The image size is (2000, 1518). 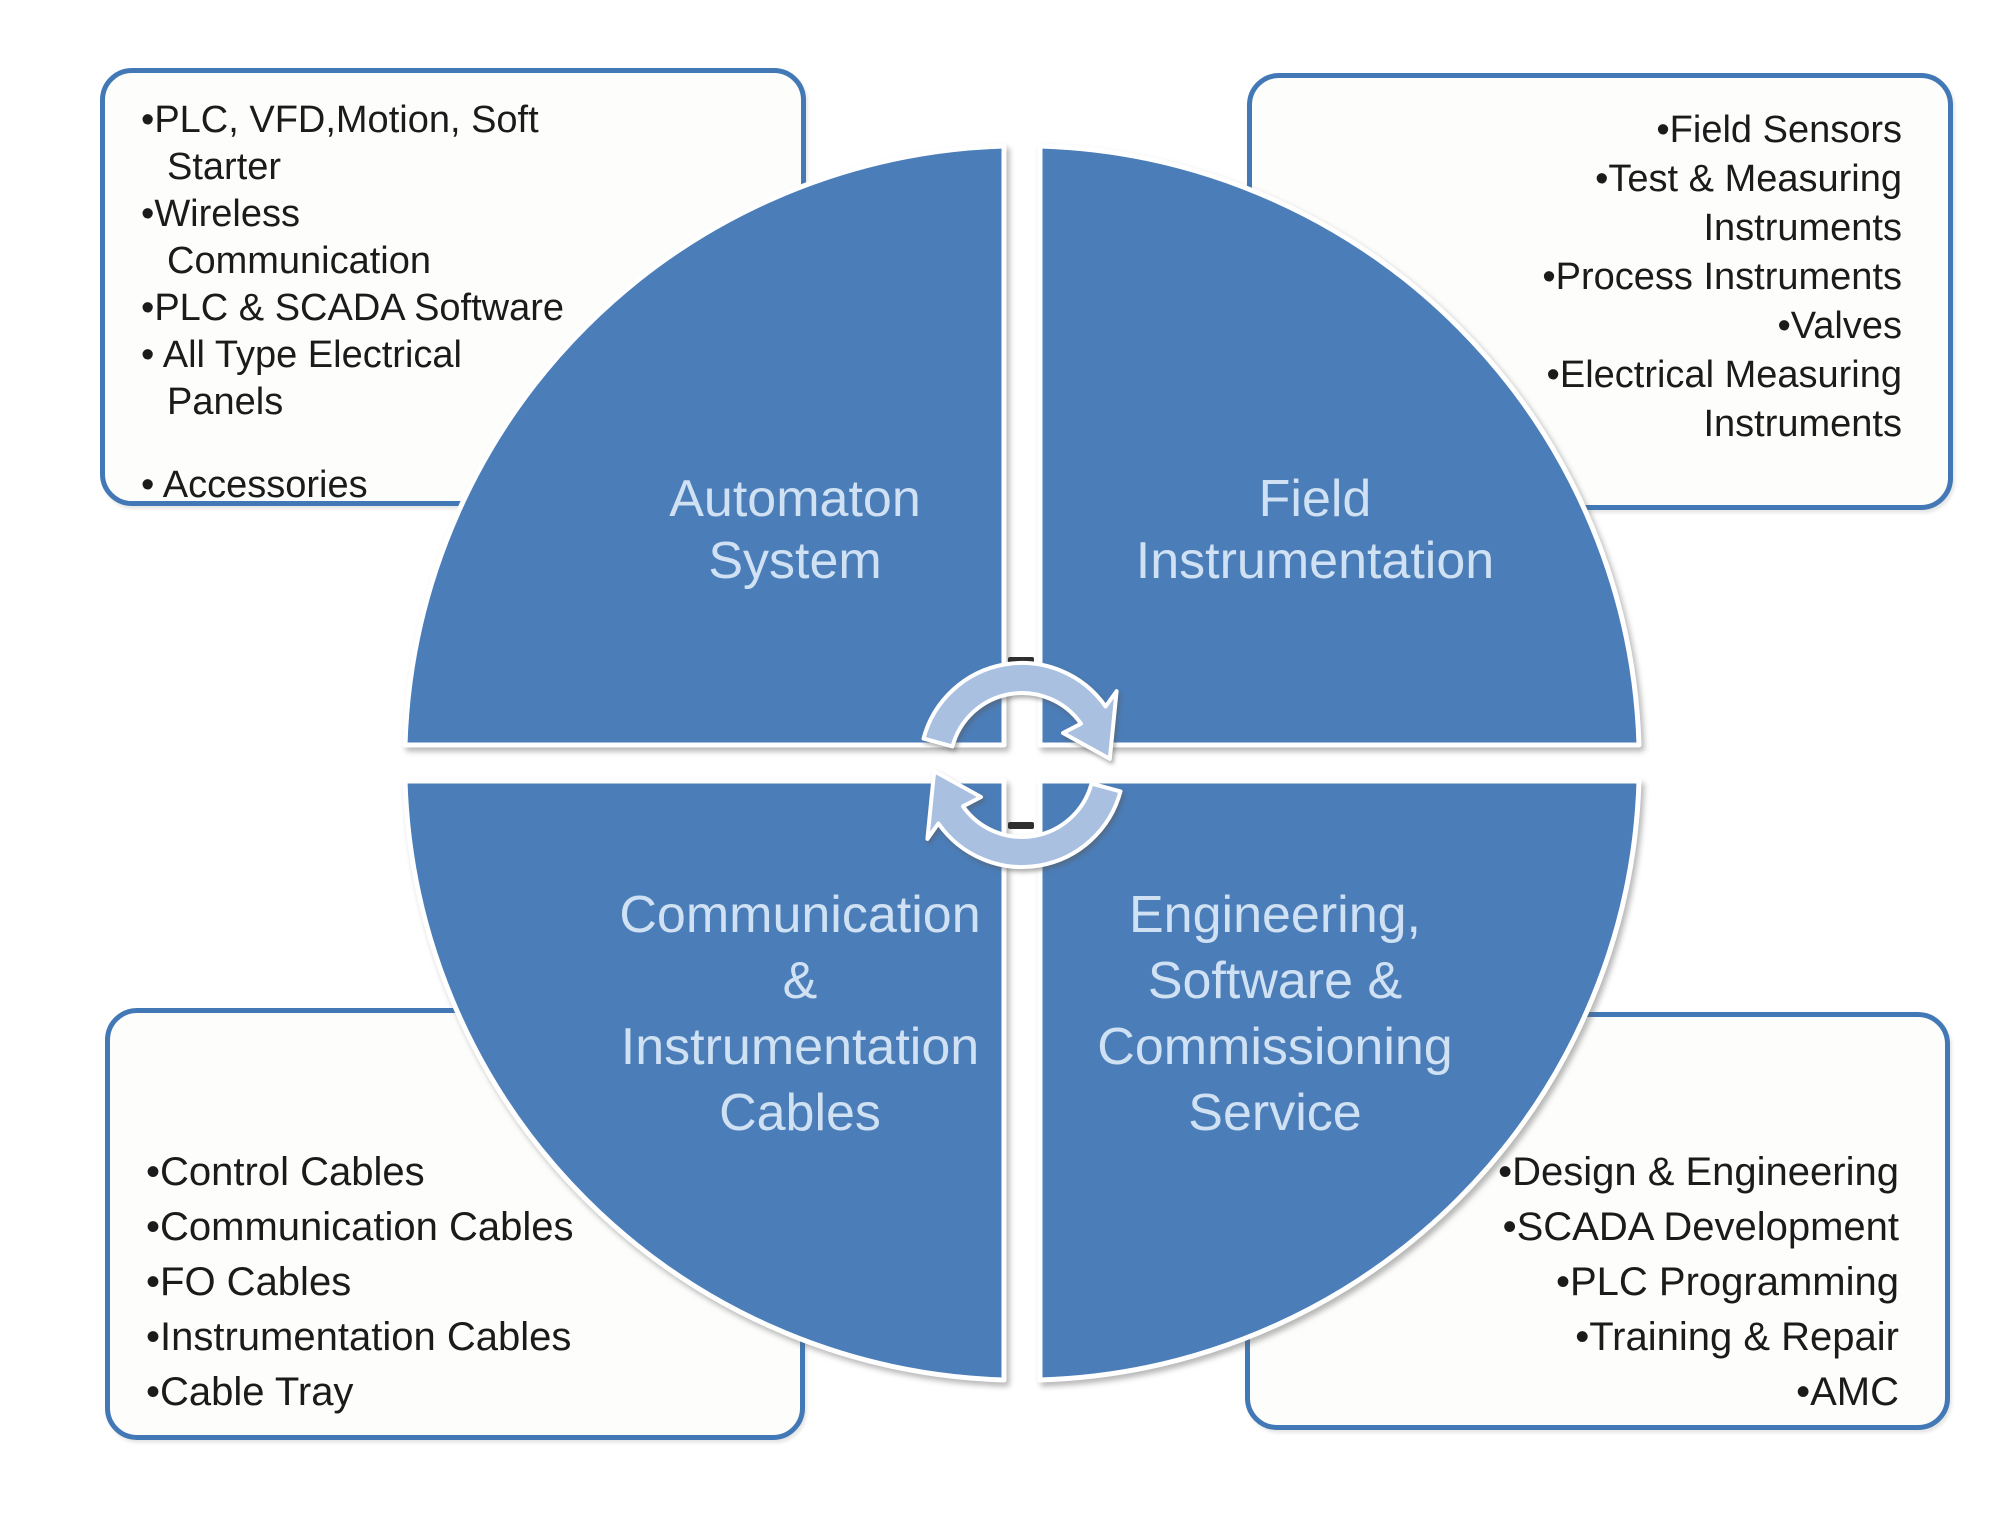 What do you see at coordinates (800, 1014) in the screenshot?
I see `quadrant-label-communication-cables: Communication & Instrumentation Cables` at bounding box center [800, 1014].